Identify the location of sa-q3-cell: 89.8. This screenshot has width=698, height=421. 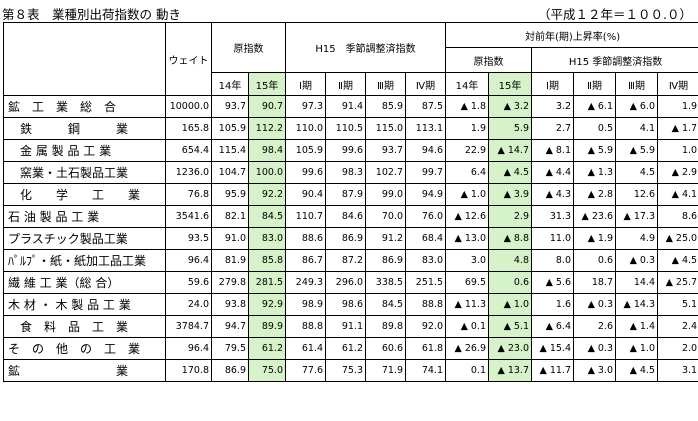
(385, 326).